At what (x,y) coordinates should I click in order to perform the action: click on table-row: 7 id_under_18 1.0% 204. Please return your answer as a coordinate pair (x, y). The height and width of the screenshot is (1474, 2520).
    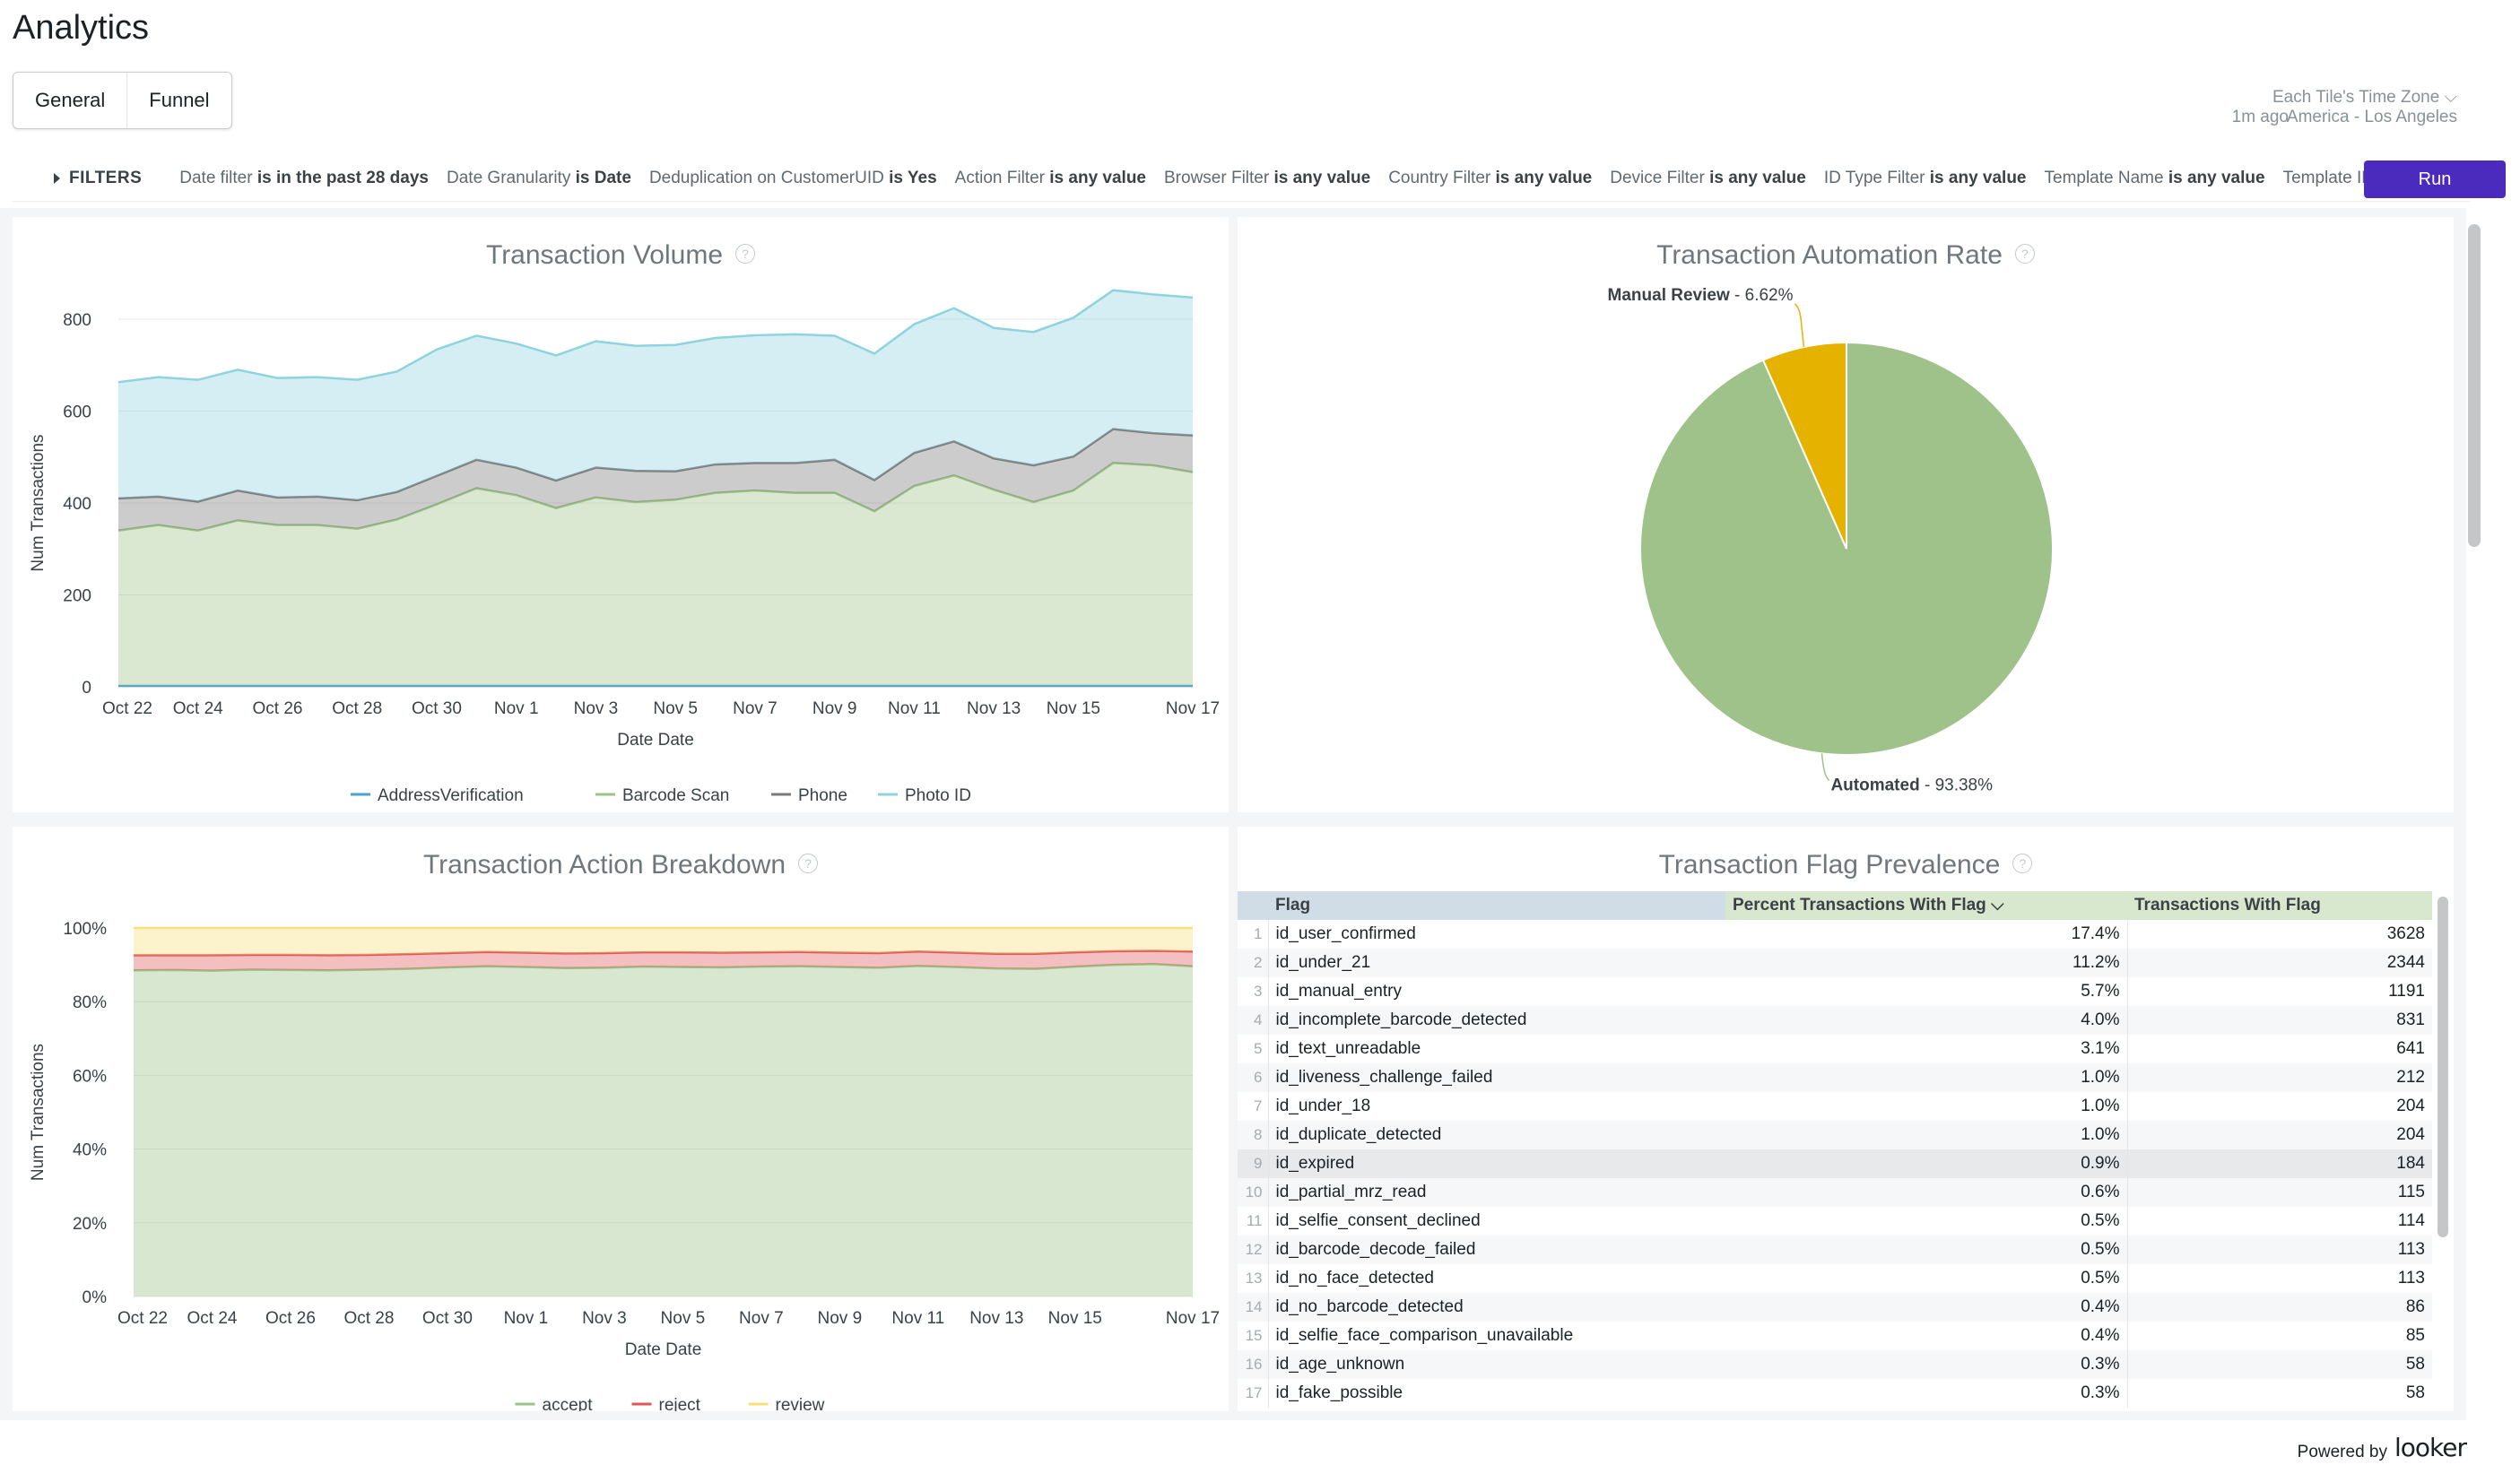
    Looking at the image, I should click on (1835, 1106).